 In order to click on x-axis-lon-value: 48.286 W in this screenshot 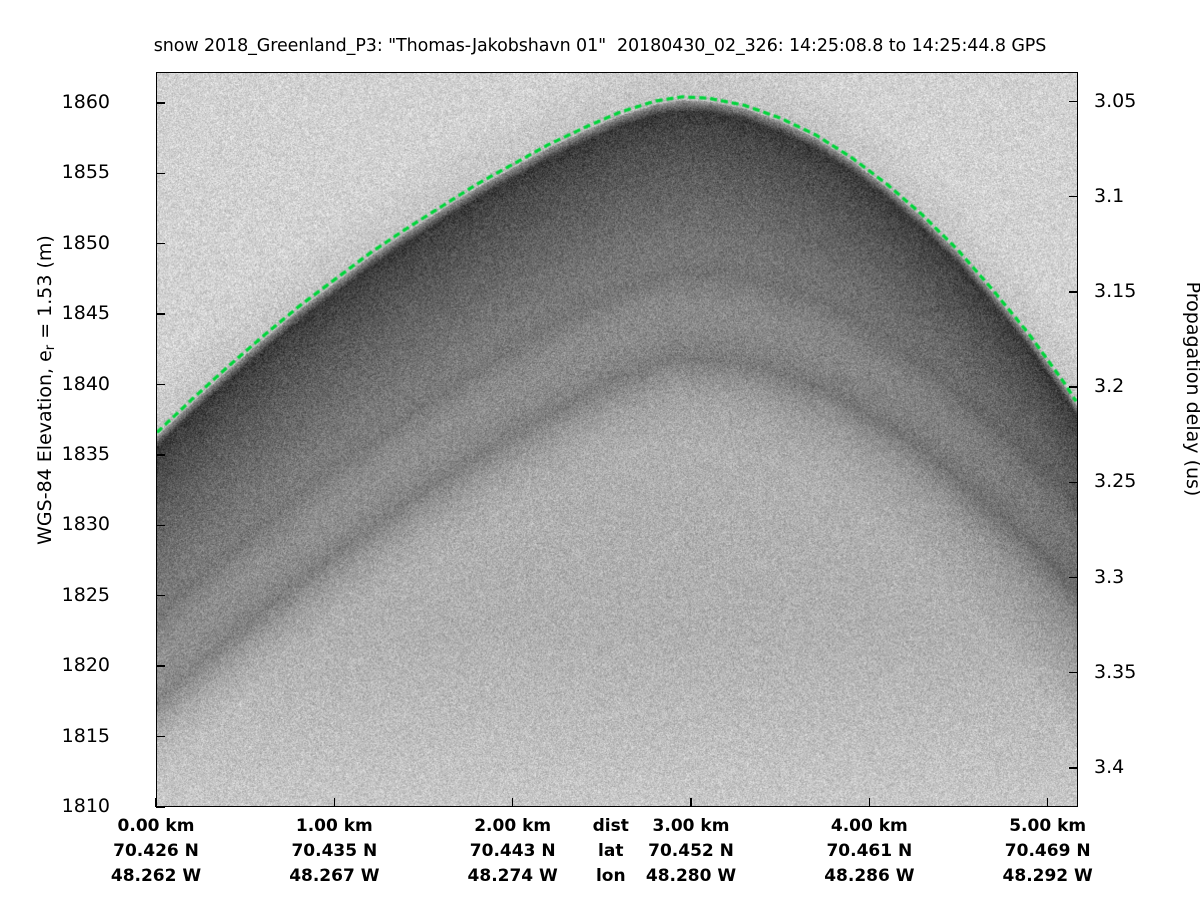, I will do `click(869, 876)`.